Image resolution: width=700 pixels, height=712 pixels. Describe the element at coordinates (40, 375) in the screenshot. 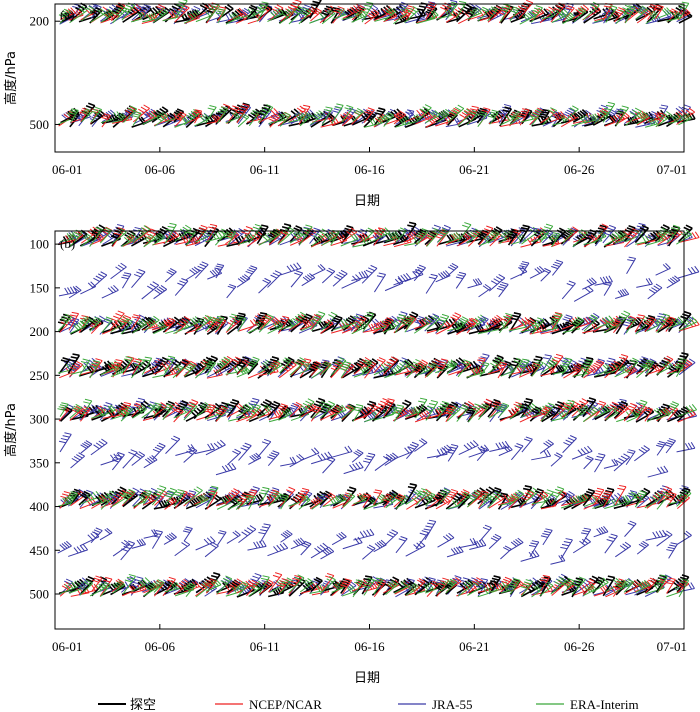

I see `y-tick-label: 250` at that location.